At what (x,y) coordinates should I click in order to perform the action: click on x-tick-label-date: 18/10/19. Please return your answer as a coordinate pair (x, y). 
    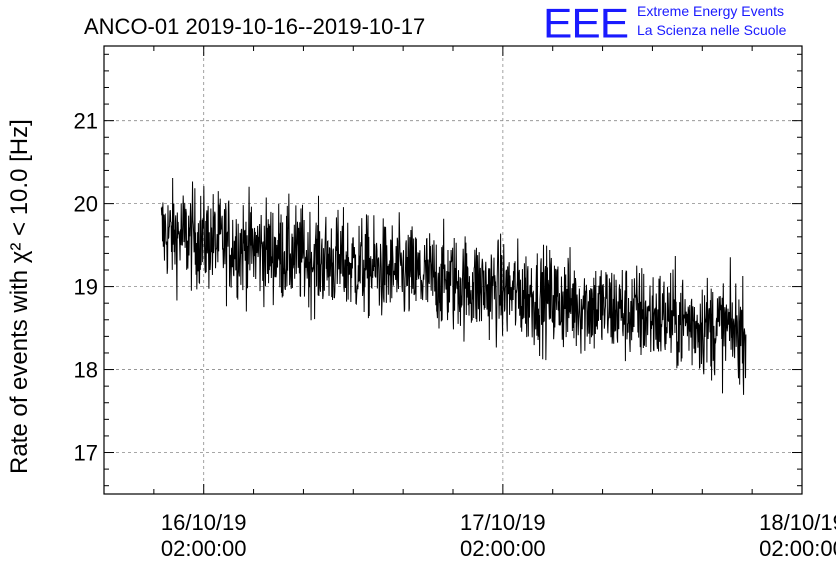
    Looking at the image, I should click on (797, 522).